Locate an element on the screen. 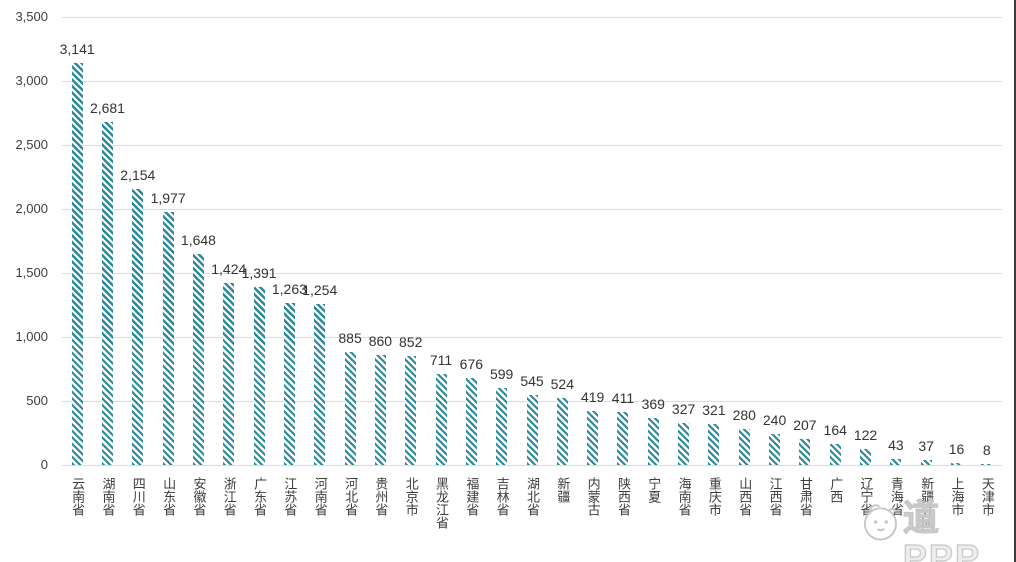 The image size is (1016, 562). x-axis-category-label: 上海市 is located at coordinates (957, 496).